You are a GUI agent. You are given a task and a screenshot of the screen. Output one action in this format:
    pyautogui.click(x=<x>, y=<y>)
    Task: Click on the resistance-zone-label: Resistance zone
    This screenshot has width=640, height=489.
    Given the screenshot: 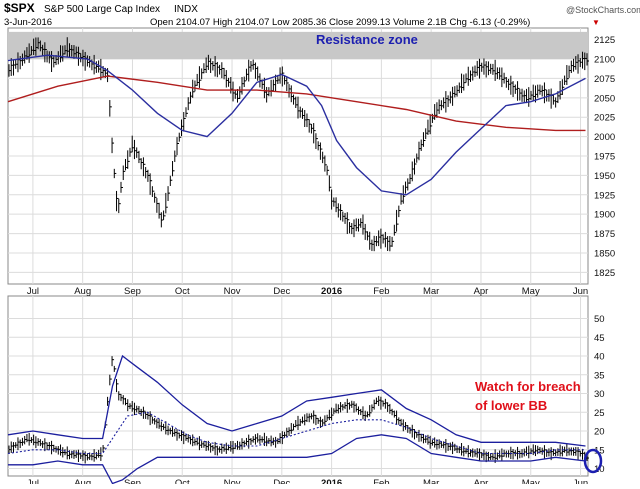 What is the action you would take?
    pyautogui.click(x=367, y=39)
    